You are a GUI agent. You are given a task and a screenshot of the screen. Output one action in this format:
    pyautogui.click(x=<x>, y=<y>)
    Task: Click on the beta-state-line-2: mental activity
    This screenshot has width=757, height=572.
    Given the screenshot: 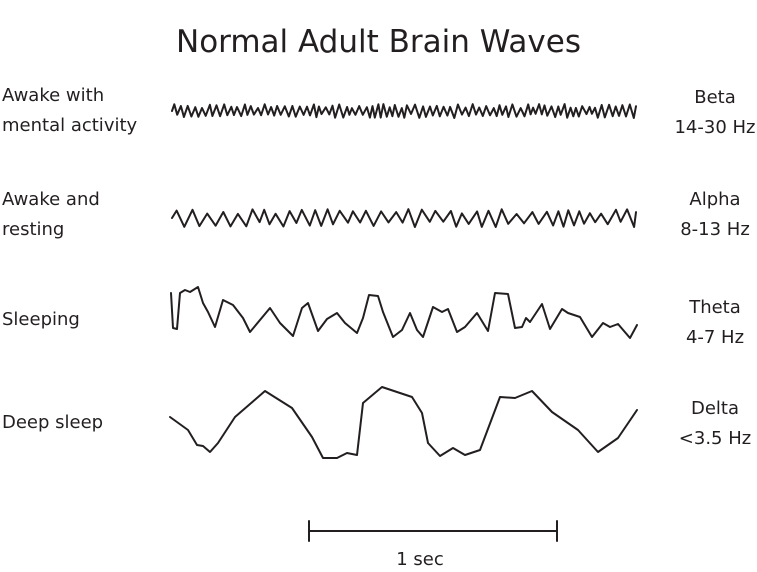 What is the action you would take?
    pyautogui.click(x=70, y=125)
    